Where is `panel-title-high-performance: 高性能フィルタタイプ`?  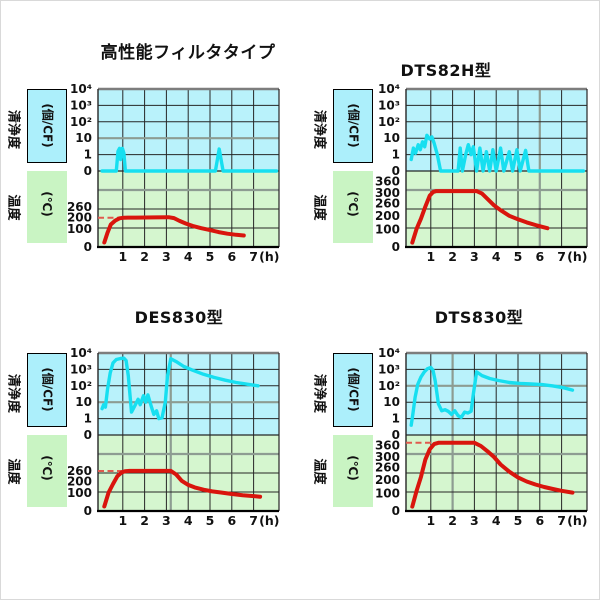 panel-title-high-performance: 高性能フィルタタイプ is located at coordinates (188, 53).